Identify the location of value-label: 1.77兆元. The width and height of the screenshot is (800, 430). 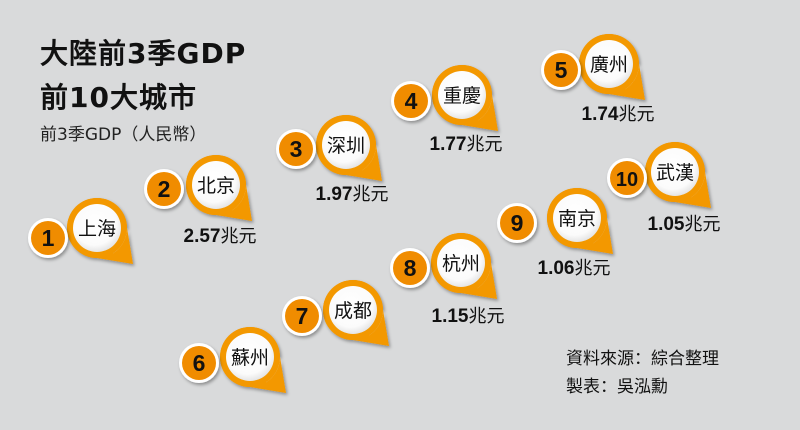
(466, 144).